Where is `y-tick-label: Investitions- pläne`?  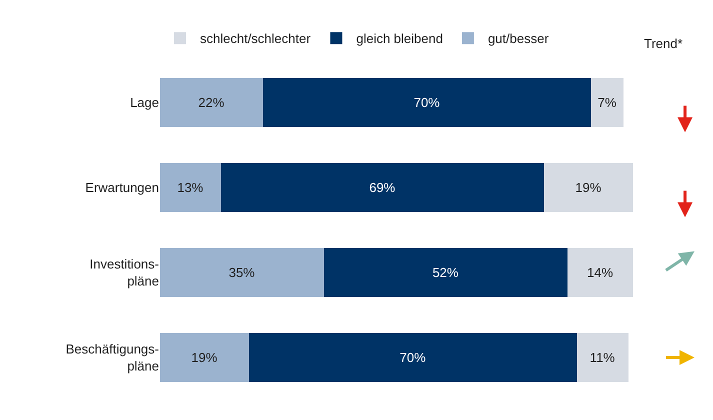
y-tick-label: Investitions- pläne is located at coordinates (124, 272).